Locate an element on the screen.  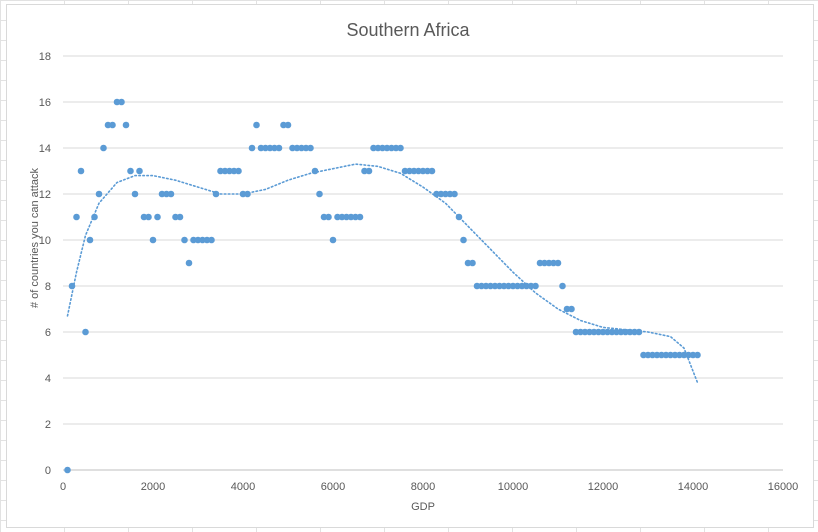
y-tick-label: 10 is located at coordinates (45, 241).